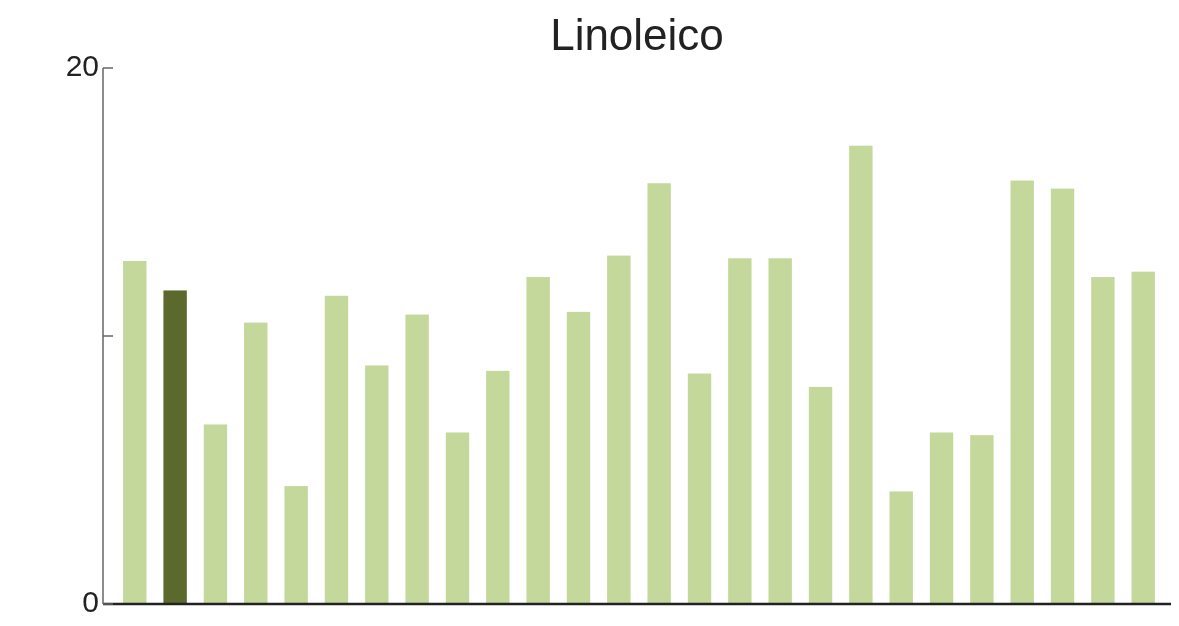 Image resolution: width=1179 pixels, height=626 pixels. Describe the element at coordinates (82, 65) in the screenshot. I see `y-tick-label: 20` at that location.